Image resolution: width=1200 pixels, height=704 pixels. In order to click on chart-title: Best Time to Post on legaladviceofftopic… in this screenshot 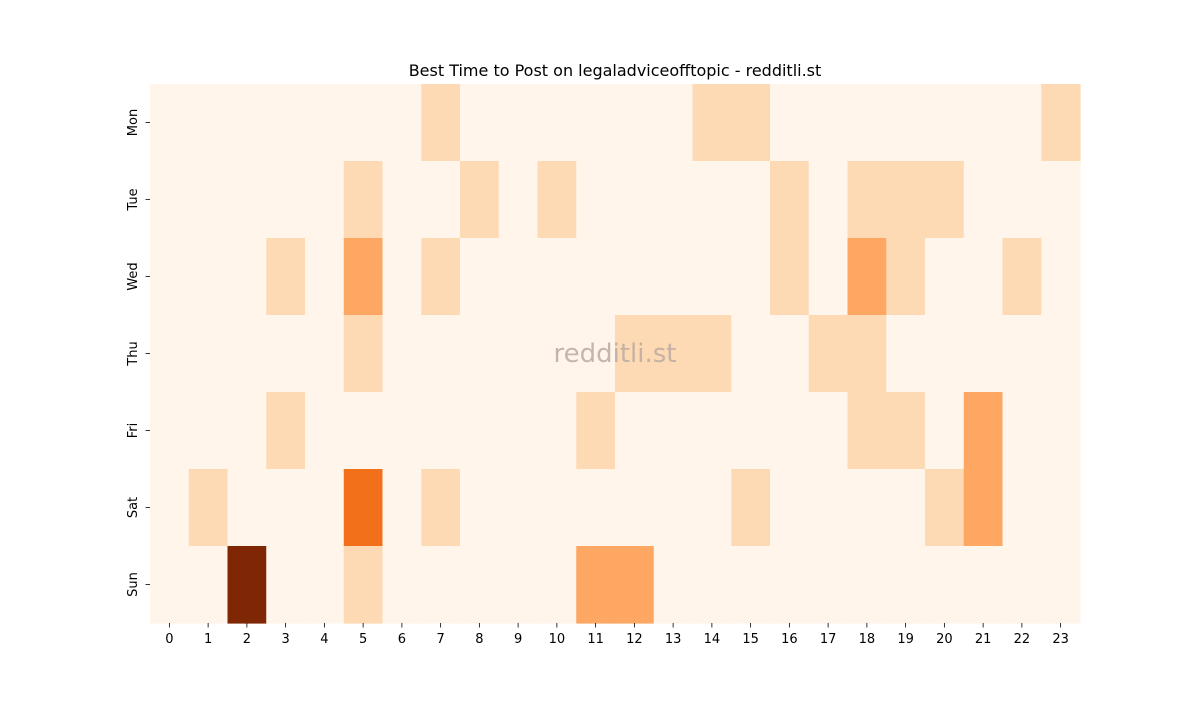, I will do `click(615, 70)`.